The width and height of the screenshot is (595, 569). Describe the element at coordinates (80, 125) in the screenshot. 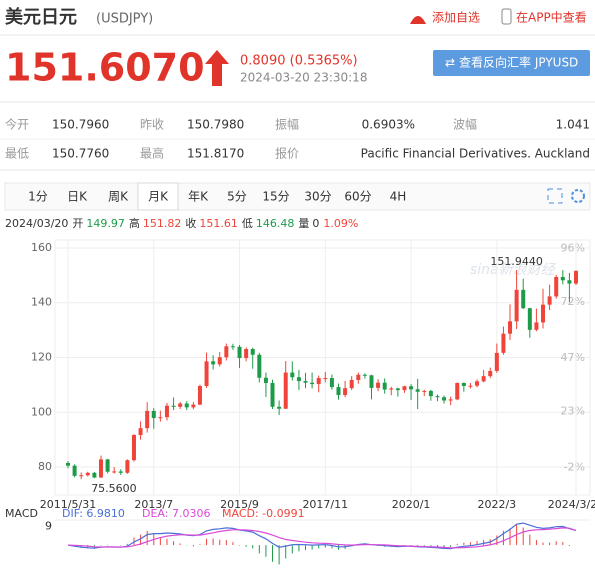

I see `stat-value: 150.7960` at that location.